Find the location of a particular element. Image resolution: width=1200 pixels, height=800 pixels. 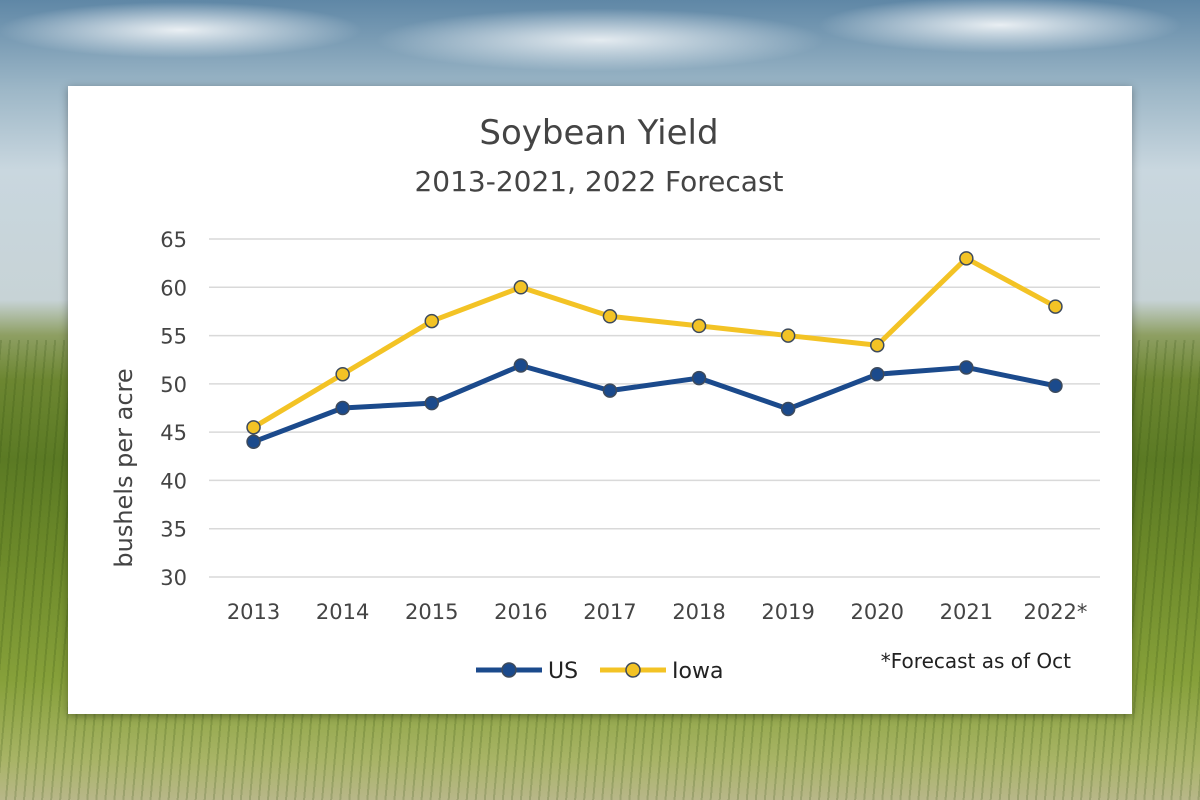

forecast-note: *Forecast as of Oct is located at coordinates (976, 661).